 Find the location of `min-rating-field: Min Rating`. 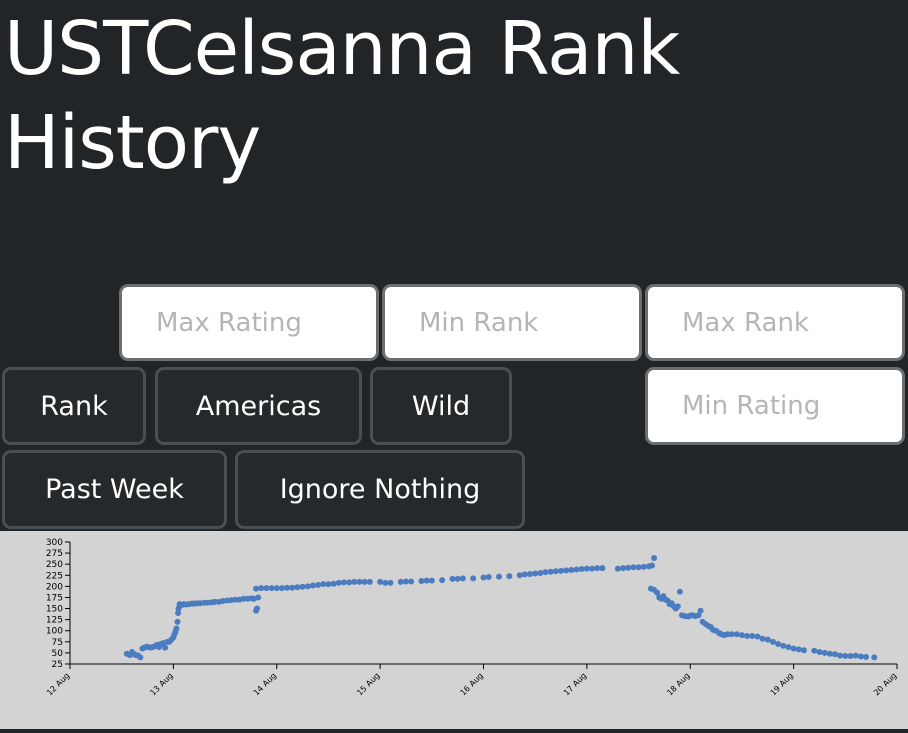

min-rating-field: Min Rating is located at coordinates (775, 406).